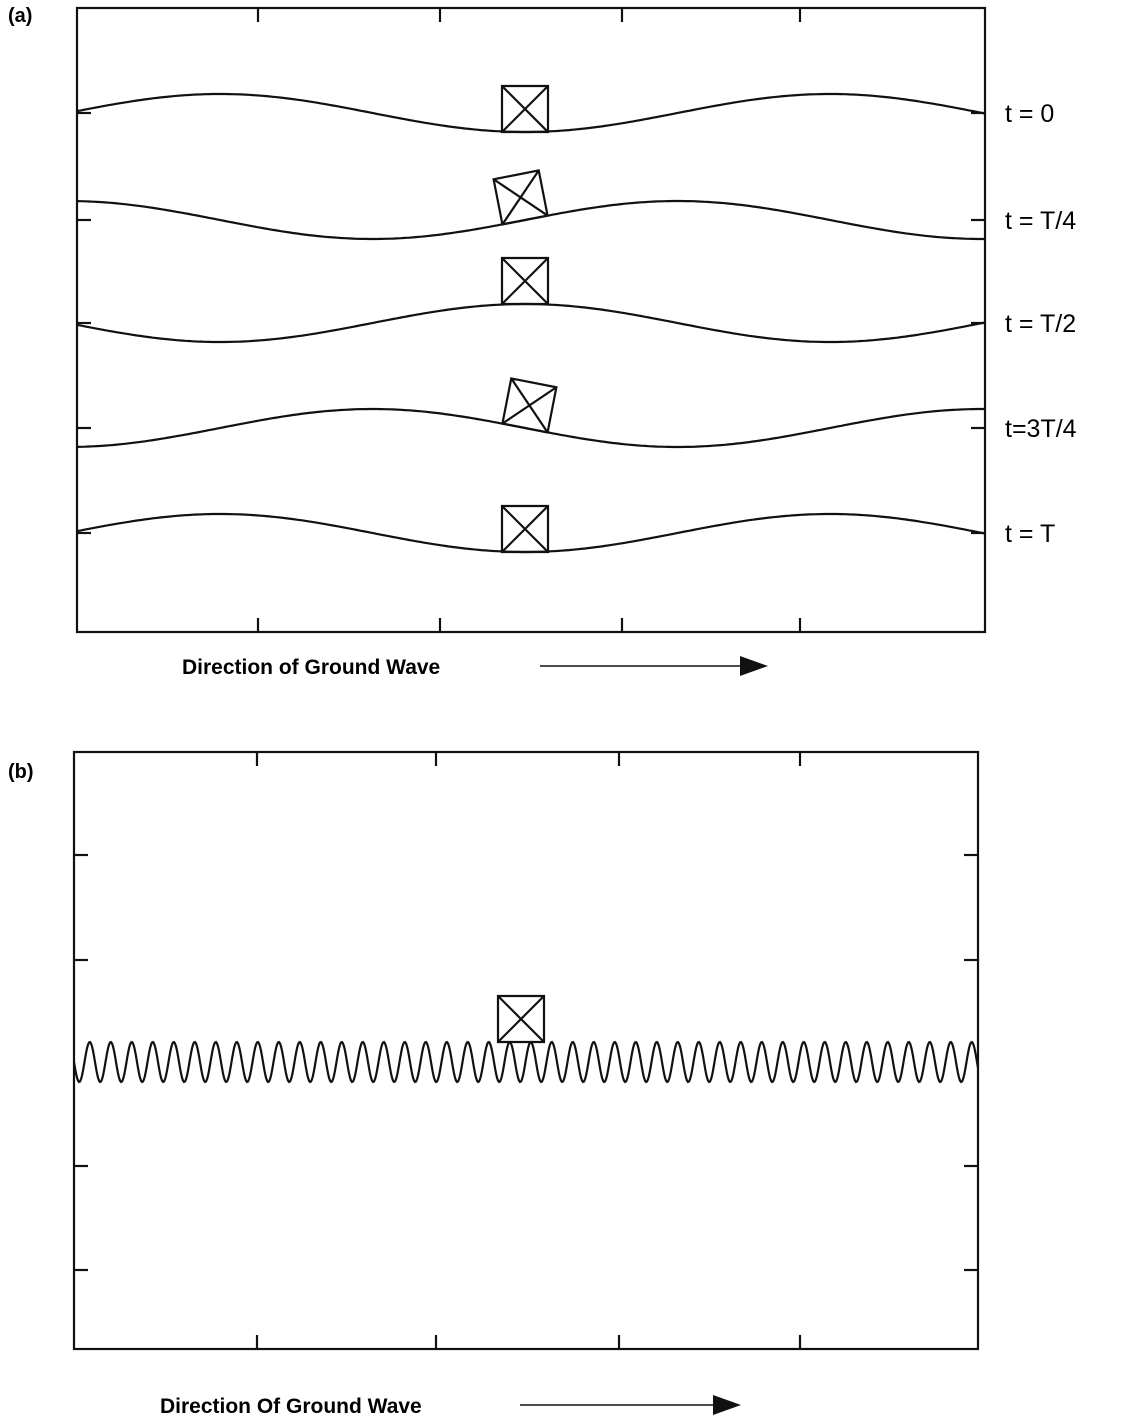  I want to click on time-label: t=3T/4, so click(1041, 429).